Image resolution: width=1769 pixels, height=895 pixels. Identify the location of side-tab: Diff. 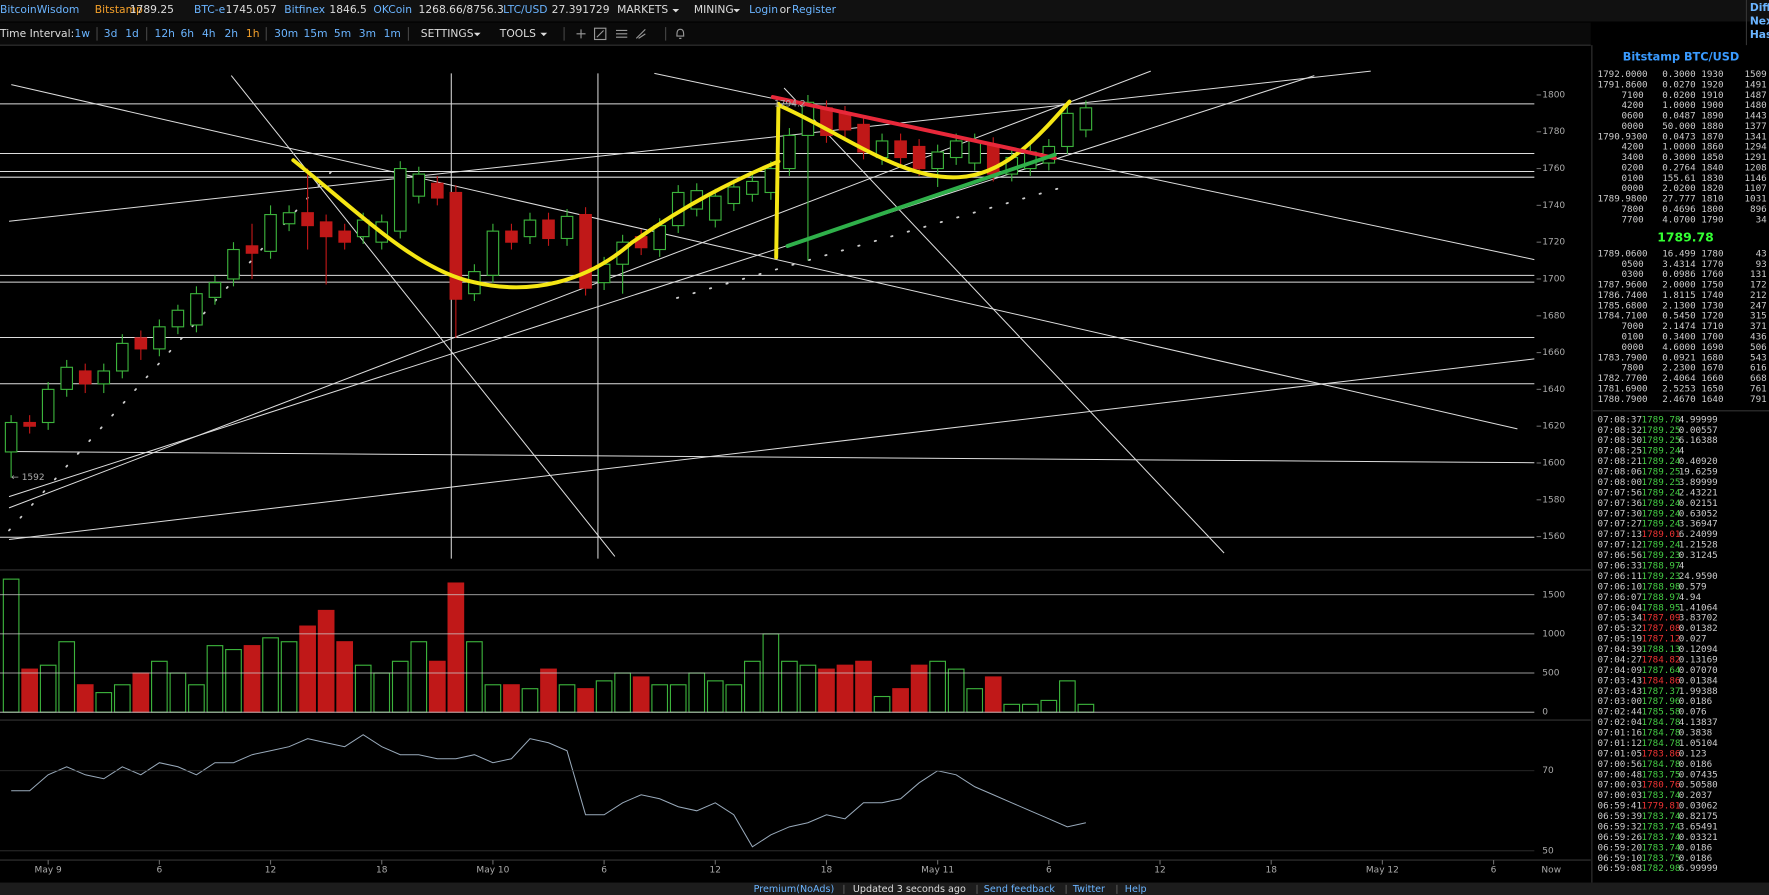
(1759, 7).